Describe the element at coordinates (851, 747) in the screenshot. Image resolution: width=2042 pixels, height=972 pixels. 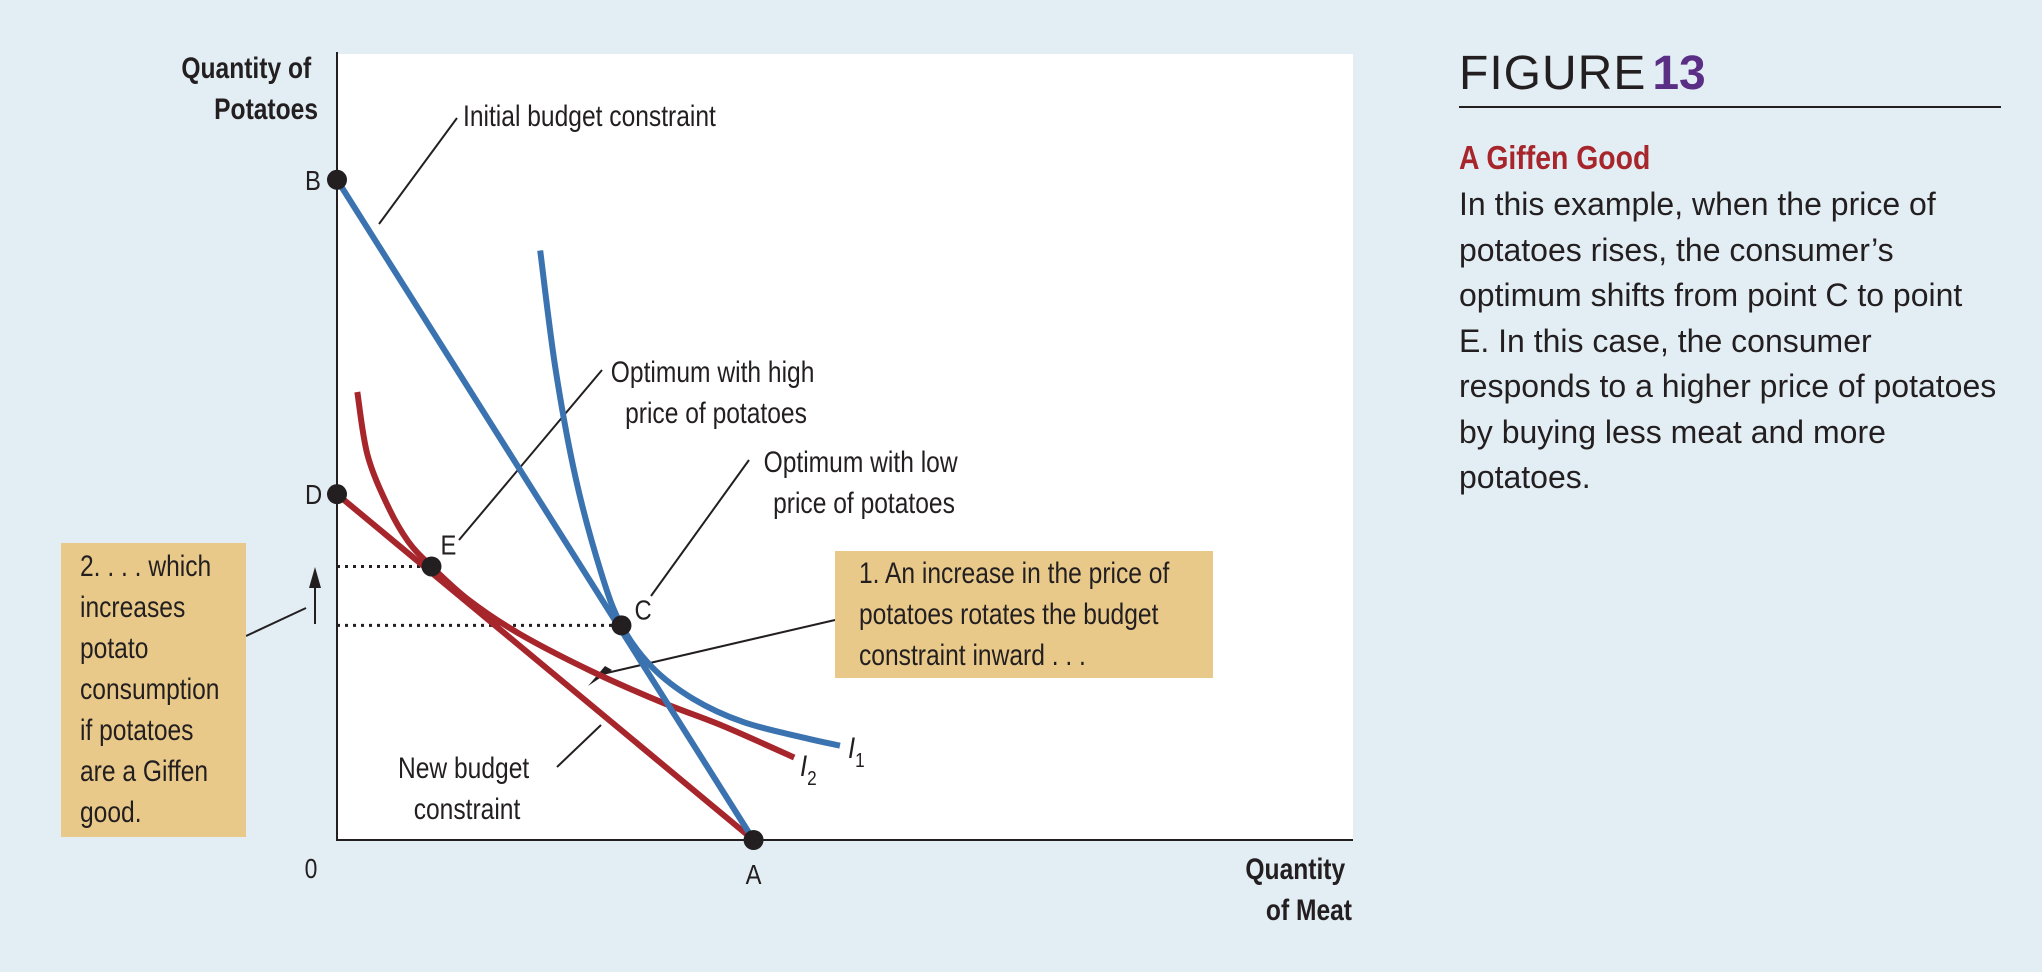
I see `curve-label-i1-letter: I` at that location.